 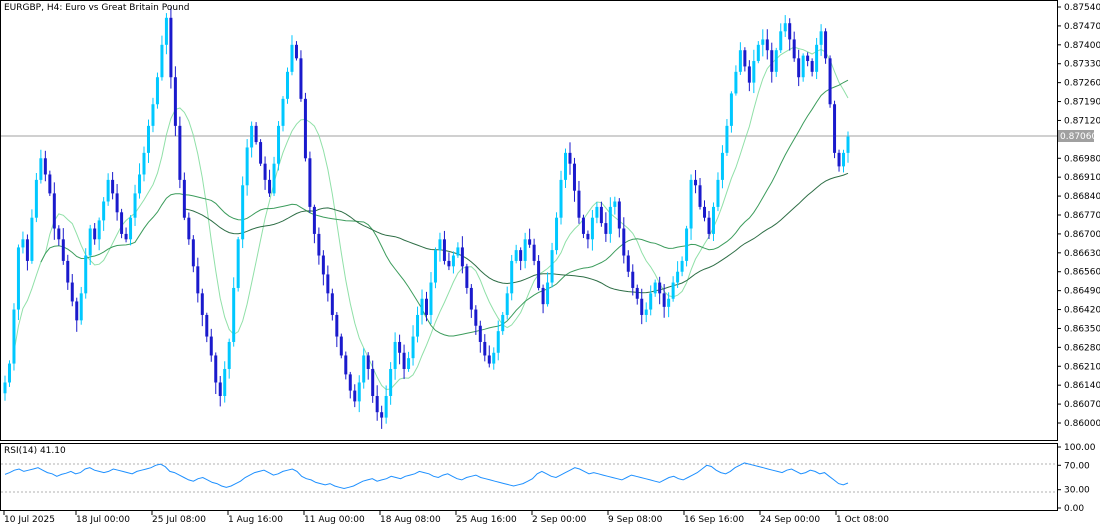 I want to click on price-tick-label: 0.86910, so click(x=1082, y=178).